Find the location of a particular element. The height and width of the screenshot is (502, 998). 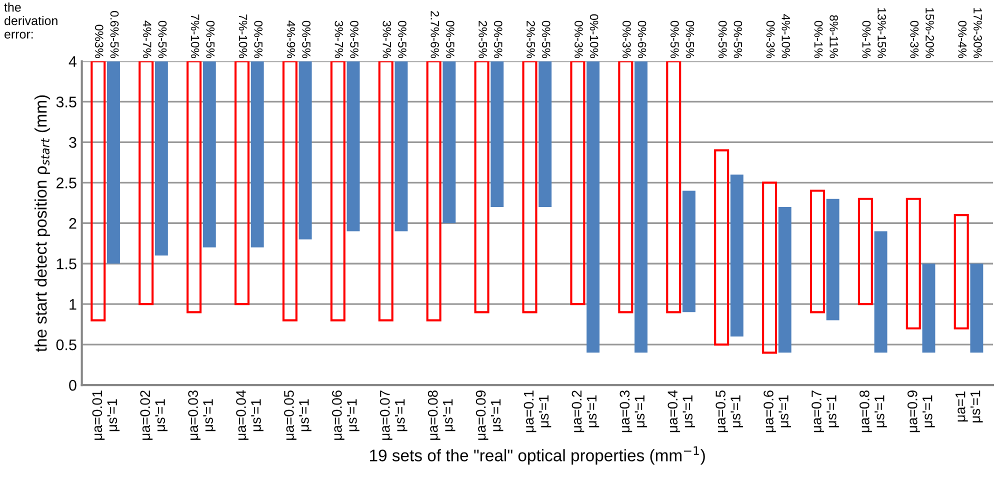

x-tick-label: μa=0.09 μs'=1 is located at coordinates (490, 415).